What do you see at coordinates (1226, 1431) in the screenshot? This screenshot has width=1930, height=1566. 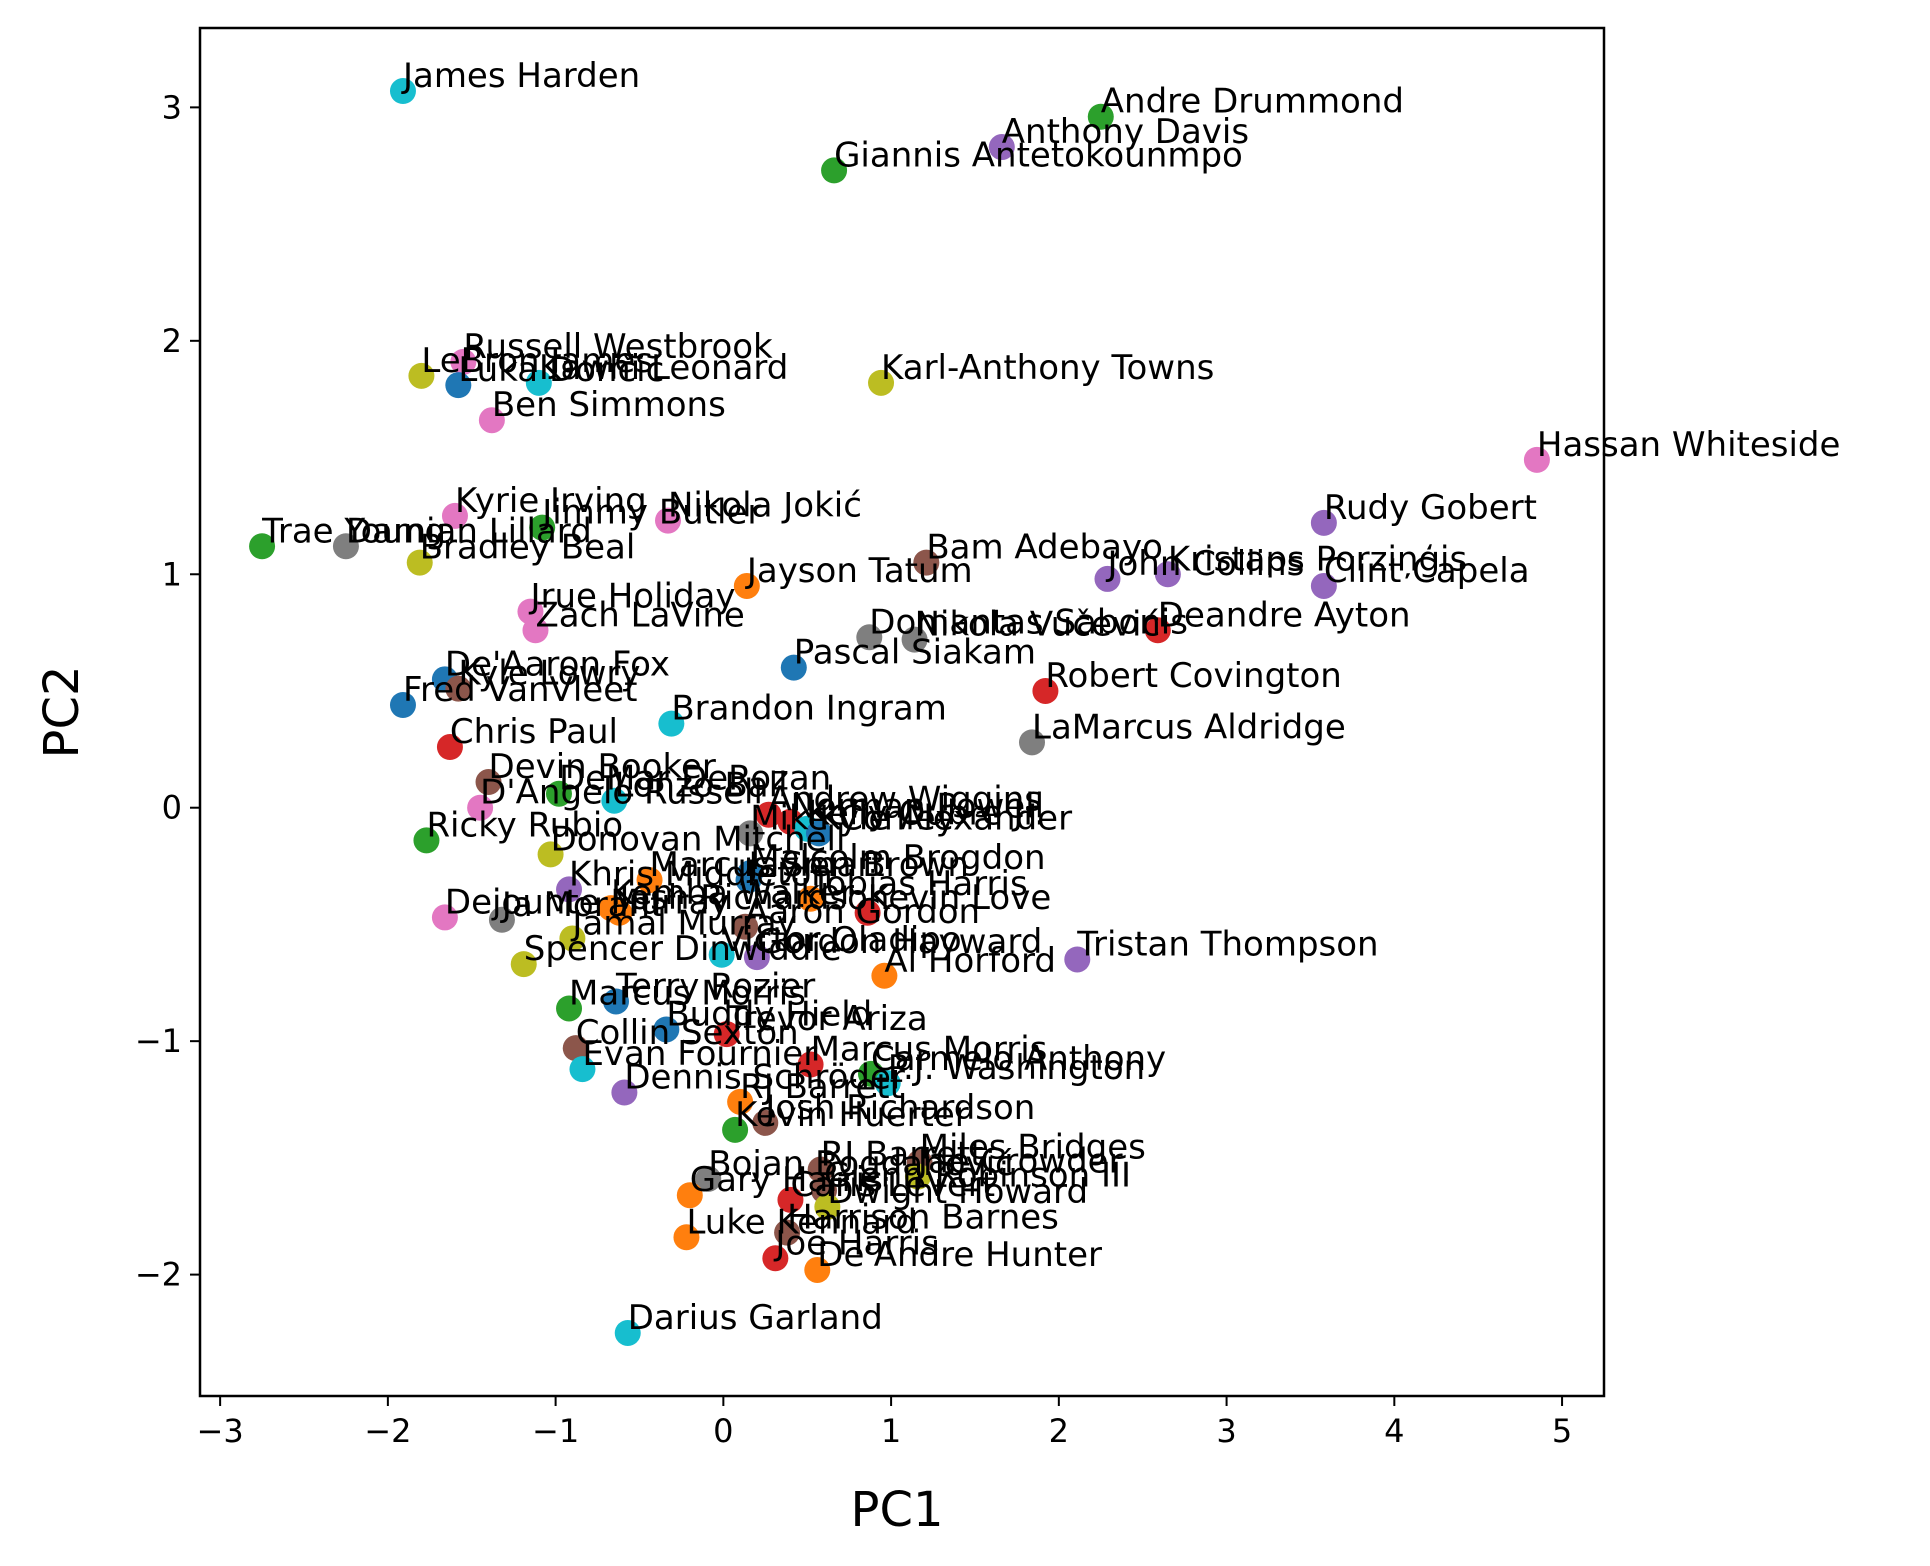 I see `x-tick-label: 3` at bounding box center [1226, 1431].